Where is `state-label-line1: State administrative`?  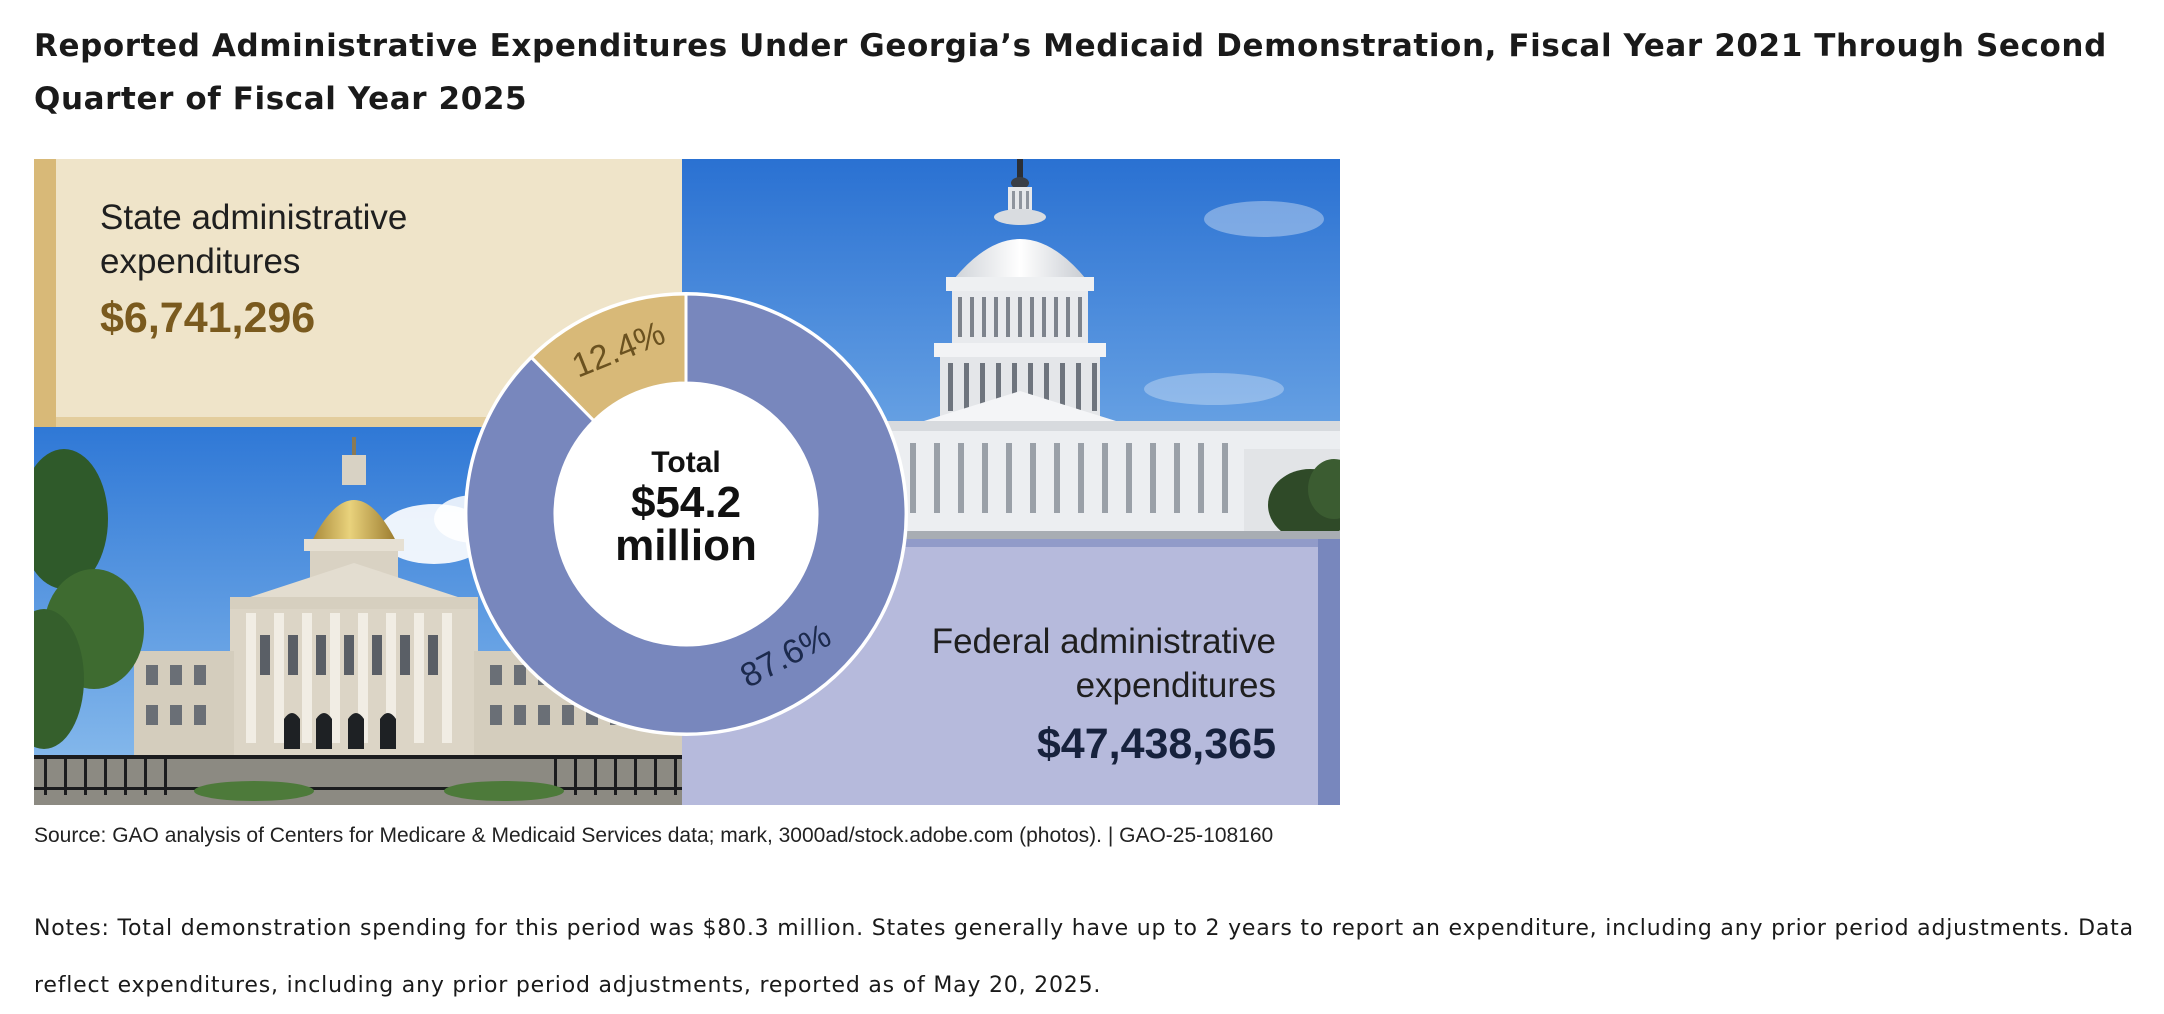 state-label-line1: State administrative is located at coordinates (253, 217).